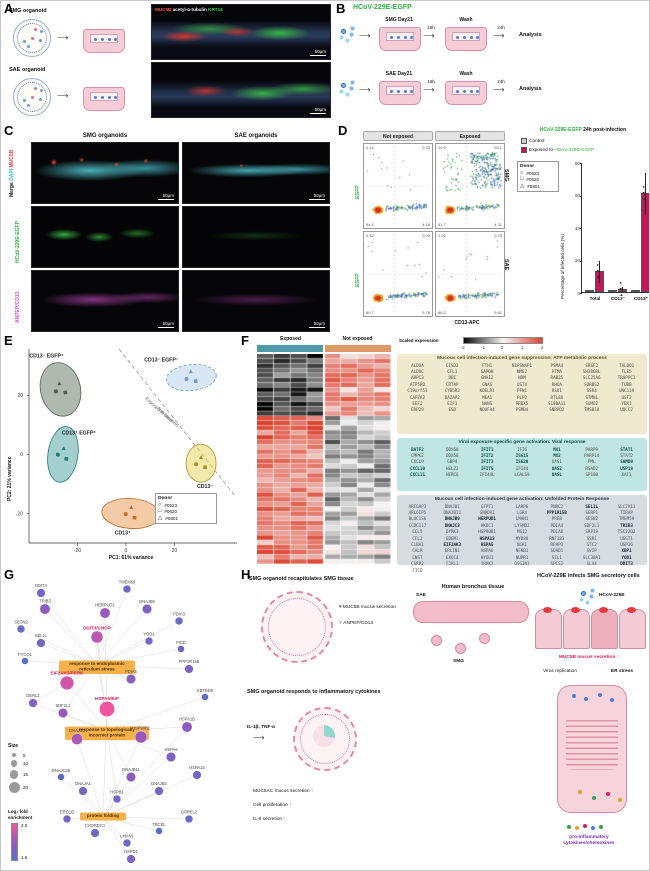 The width and height of the screenshot is (650, 871). Describe the element at coordinates (522, 532) in the screenshot. I see `gene-label: MSI2` at that location.